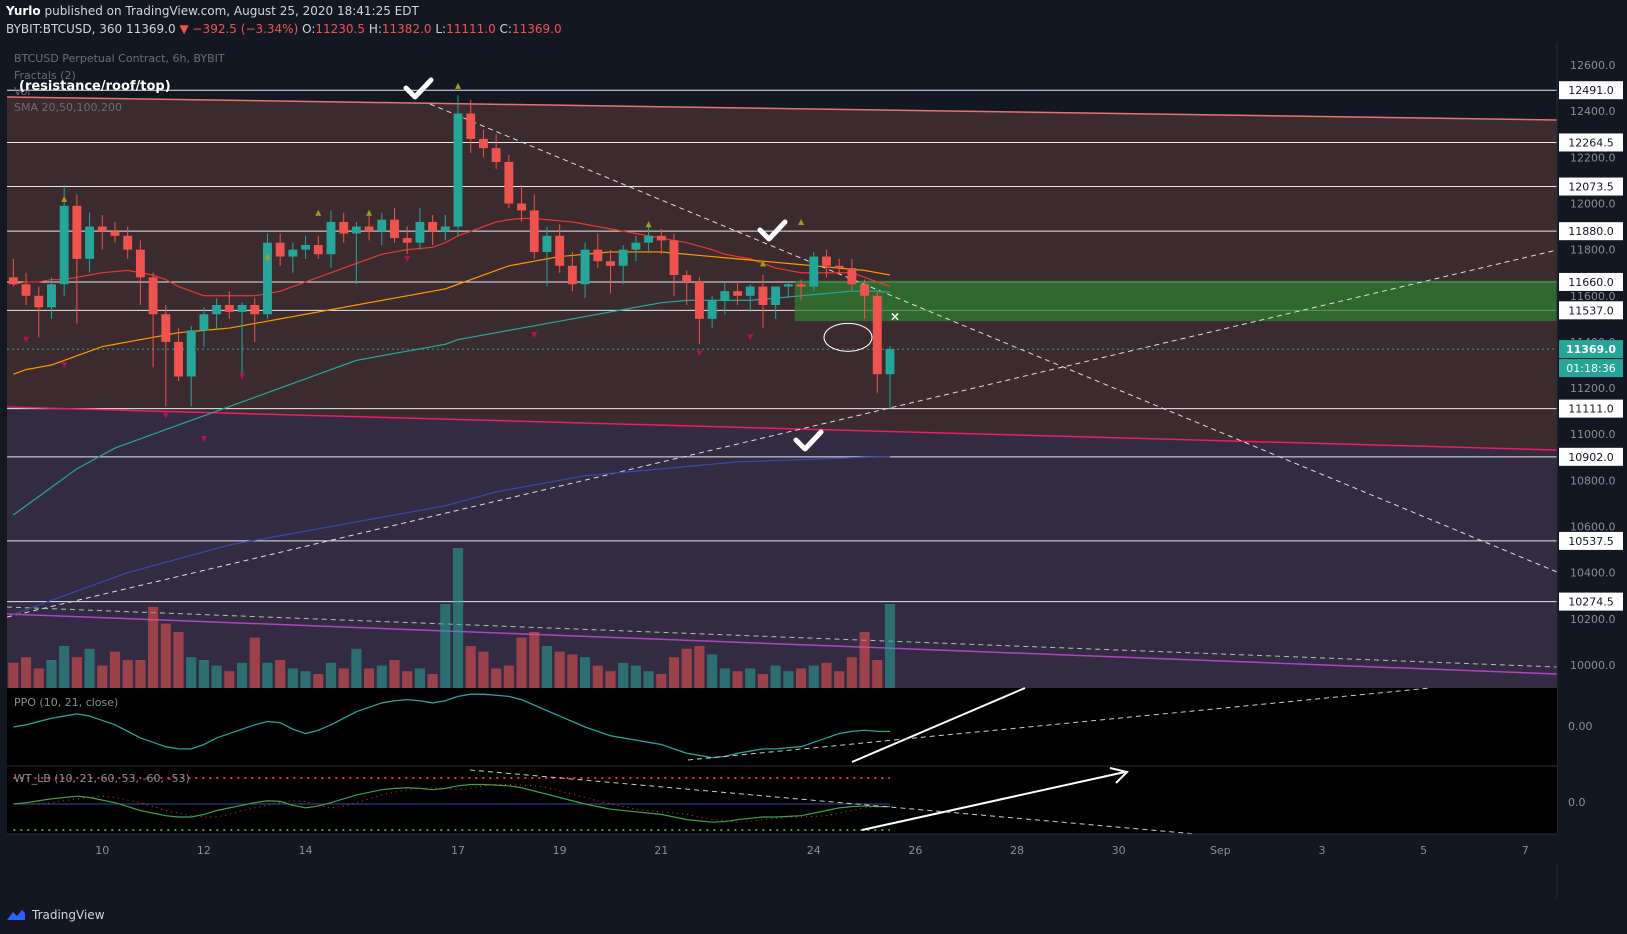  Describe the element at coordinates (340, 29) in the screenshot. I see `open-value: 11230.5` at that location.